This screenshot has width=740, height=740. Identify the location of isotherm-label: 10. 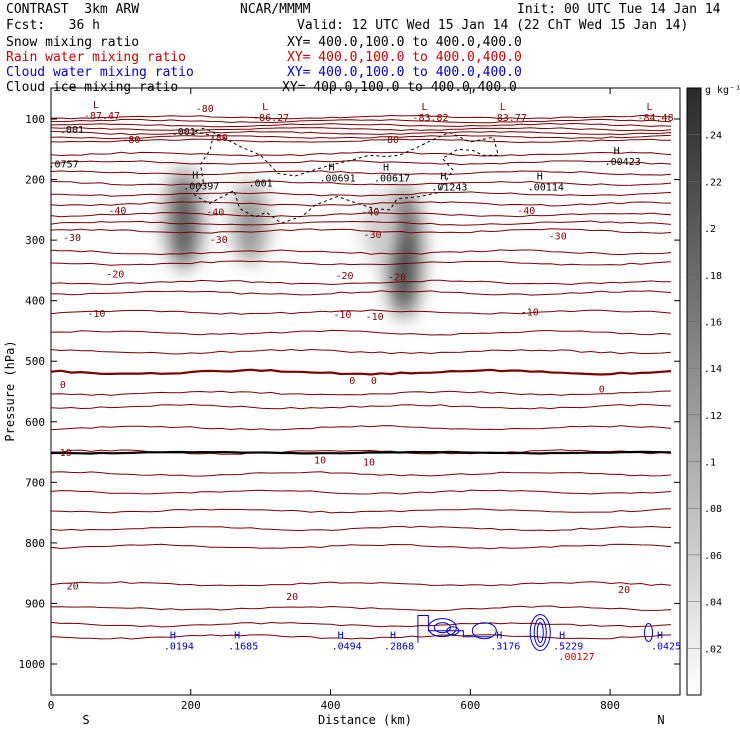
(369, 463).